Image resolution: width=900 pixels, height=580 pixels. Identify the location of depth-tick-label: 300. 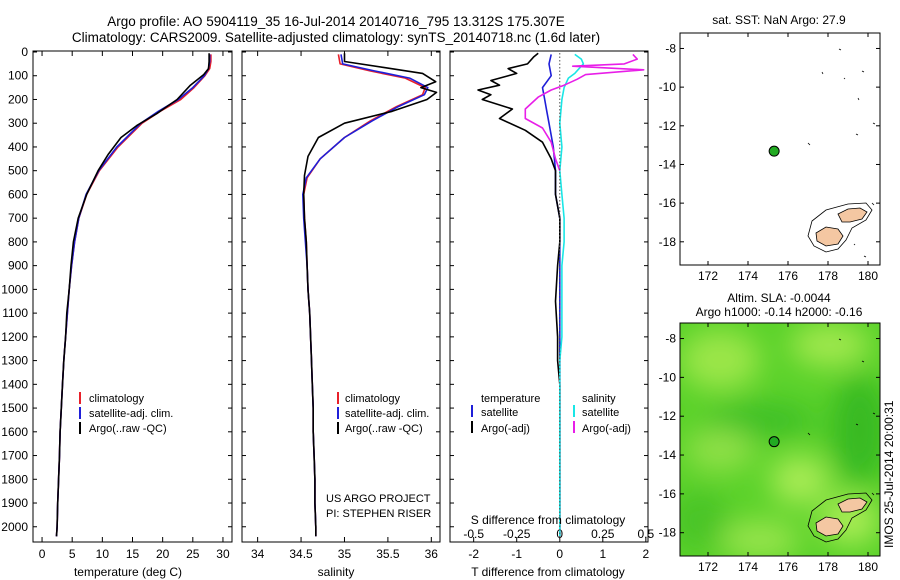
(18, 123).